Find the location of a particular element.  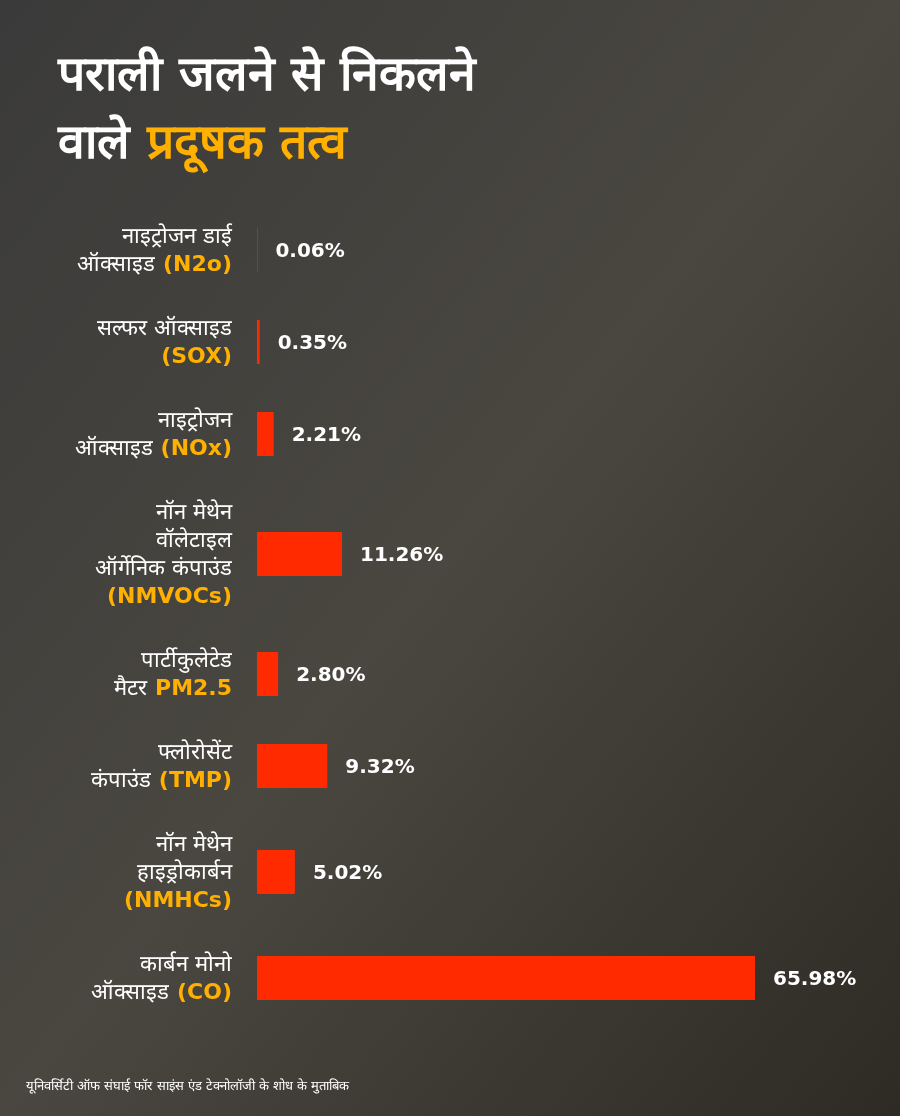

data-label: 2.21% is located at coordinates (326, 434).